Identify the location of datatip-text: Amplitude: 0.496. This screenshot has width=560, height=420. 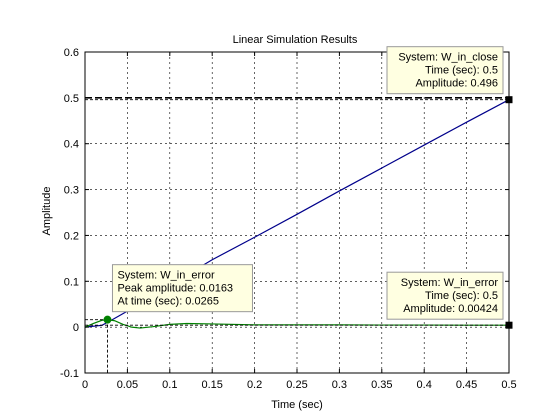
(456, 84).